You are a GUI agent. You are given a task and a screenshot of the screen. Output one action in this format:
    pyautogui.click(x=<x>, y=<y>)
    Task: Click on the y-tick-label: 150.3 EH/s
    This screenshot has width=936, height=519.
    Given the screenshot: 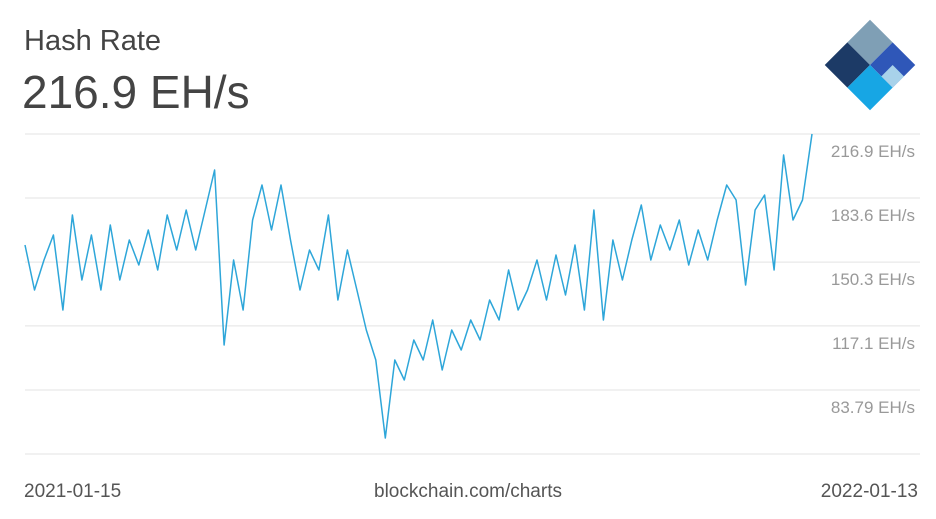 What is the action you would take?
    pyautogui.click(x=873, y=279)
    